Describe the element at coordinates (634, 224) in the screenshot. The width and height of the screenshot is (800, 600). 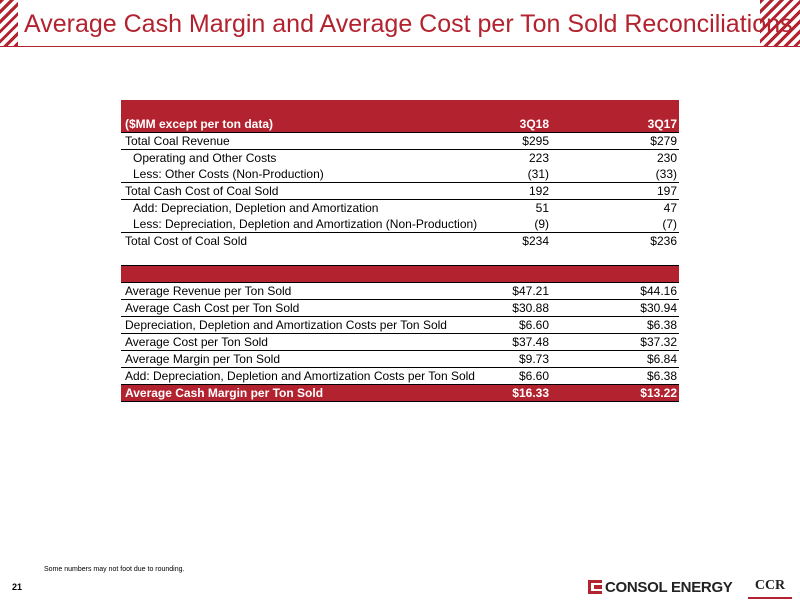
I see `row-value-3q17: (7)` at that location.